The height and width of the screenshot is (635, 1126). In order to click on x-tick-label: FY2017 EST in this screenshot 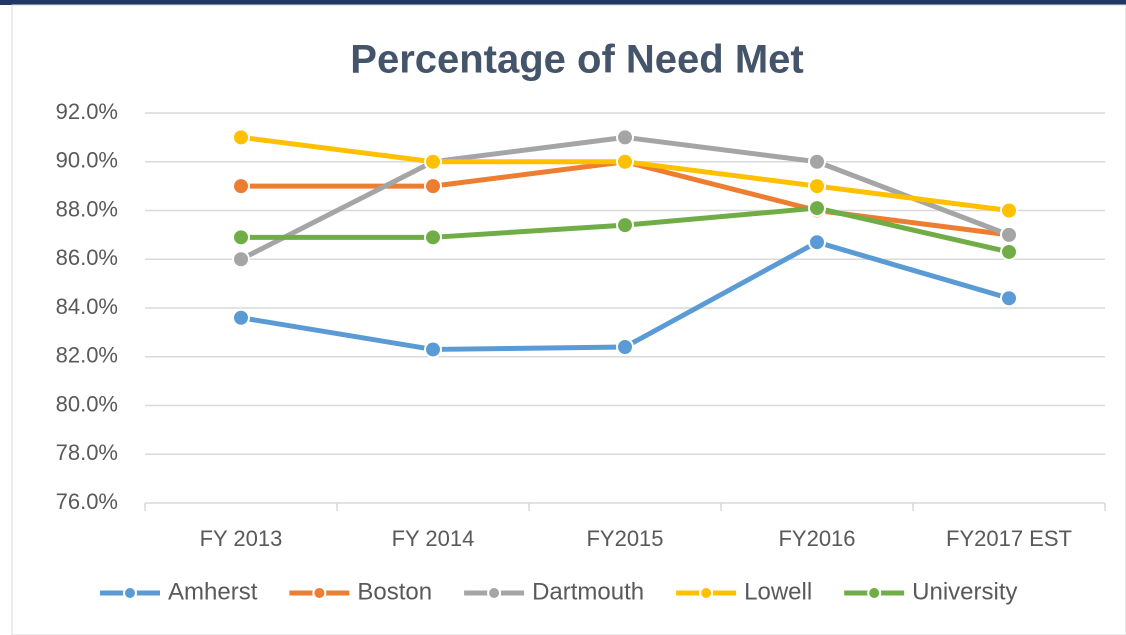, I will do `click(1009, 538)`.